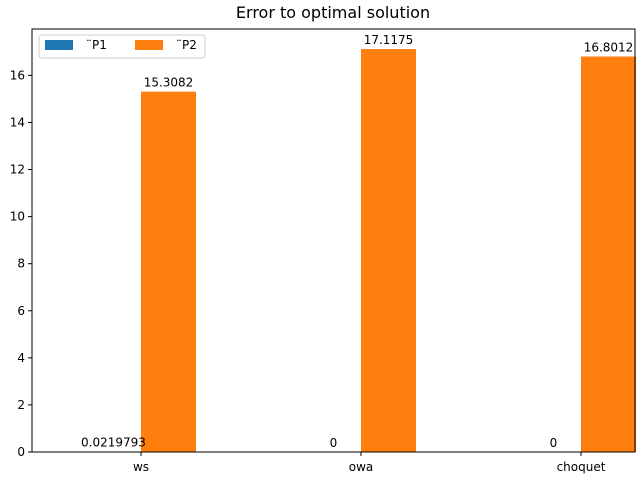 This screenshot has height=480, width=640. Describe the element at coordinates (21, 264) in the screenshot. I see `y-tick-label: 8` at that location.